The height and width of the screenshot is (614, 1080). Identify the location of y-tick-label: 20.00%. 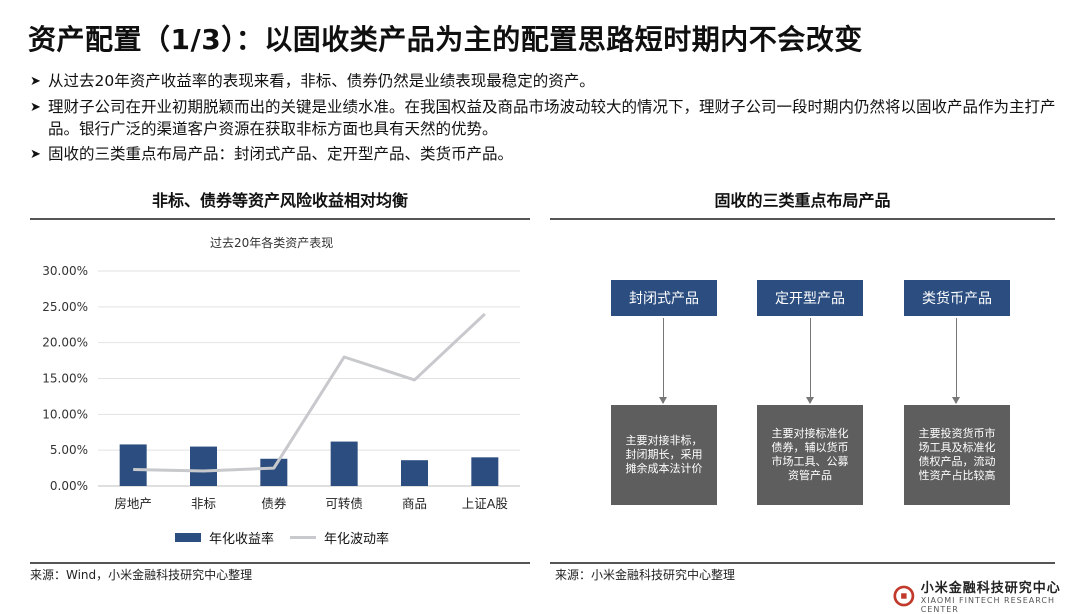
(65, 343).